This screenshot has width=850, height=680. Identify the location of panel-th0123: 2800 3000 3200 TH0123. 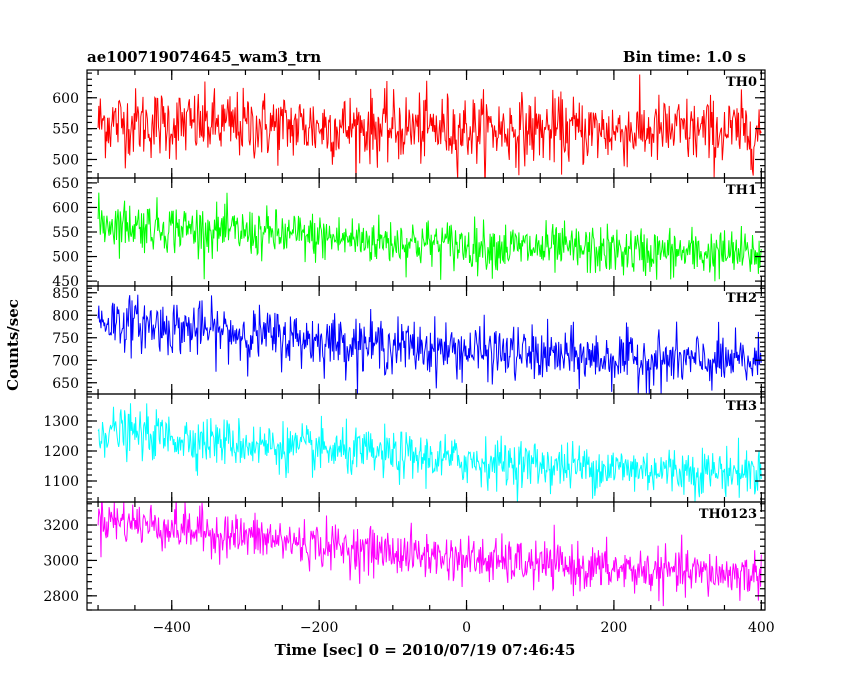
(404, 556).